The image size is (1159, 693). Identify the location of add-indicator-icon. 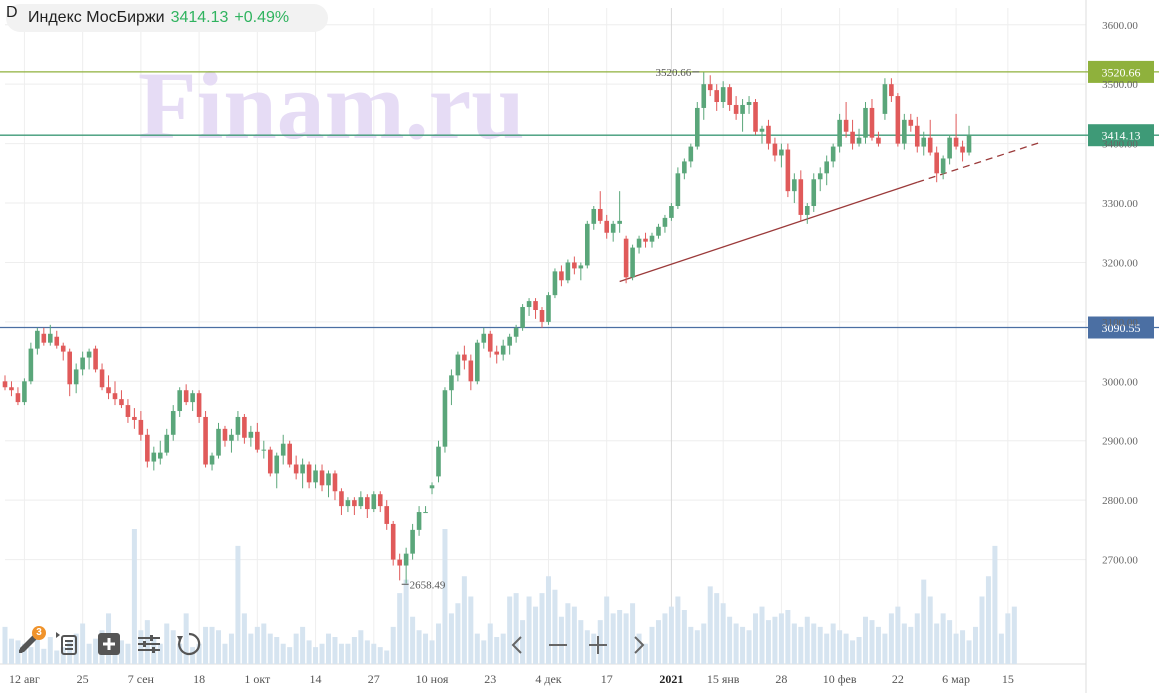
(109, 644).